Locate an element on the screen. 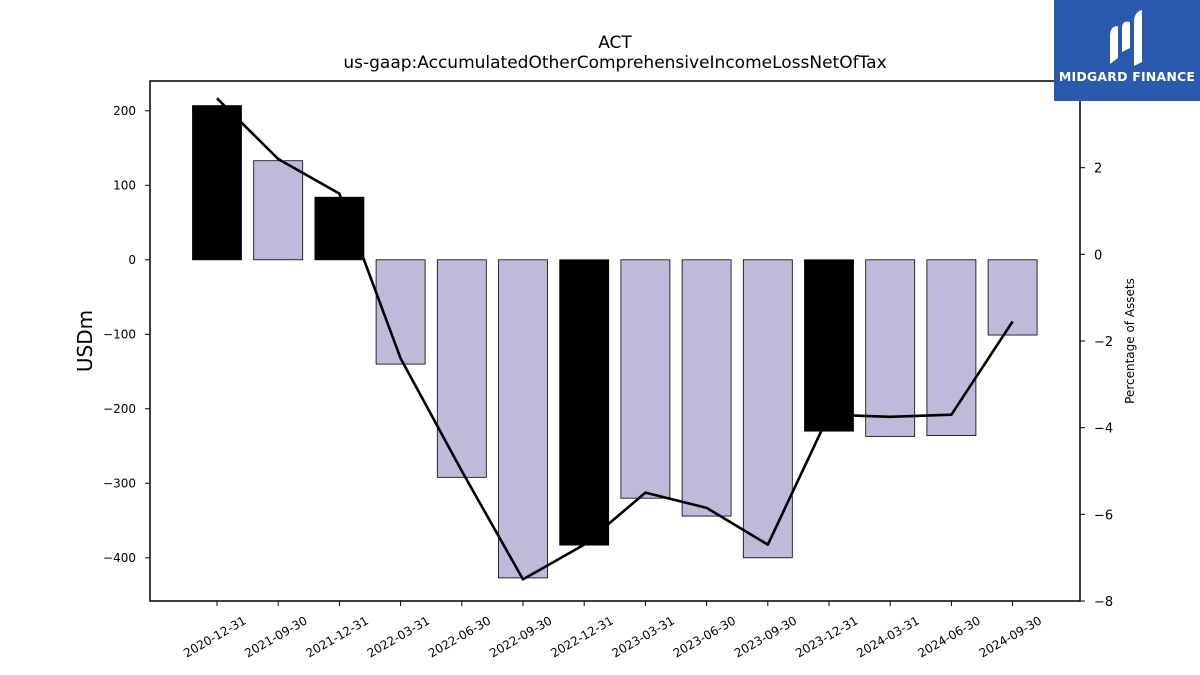 Image resolution: width=1200 pixels, height=675 pixels. y2-tick-label: 2 is located at coordinates (1098, 169).